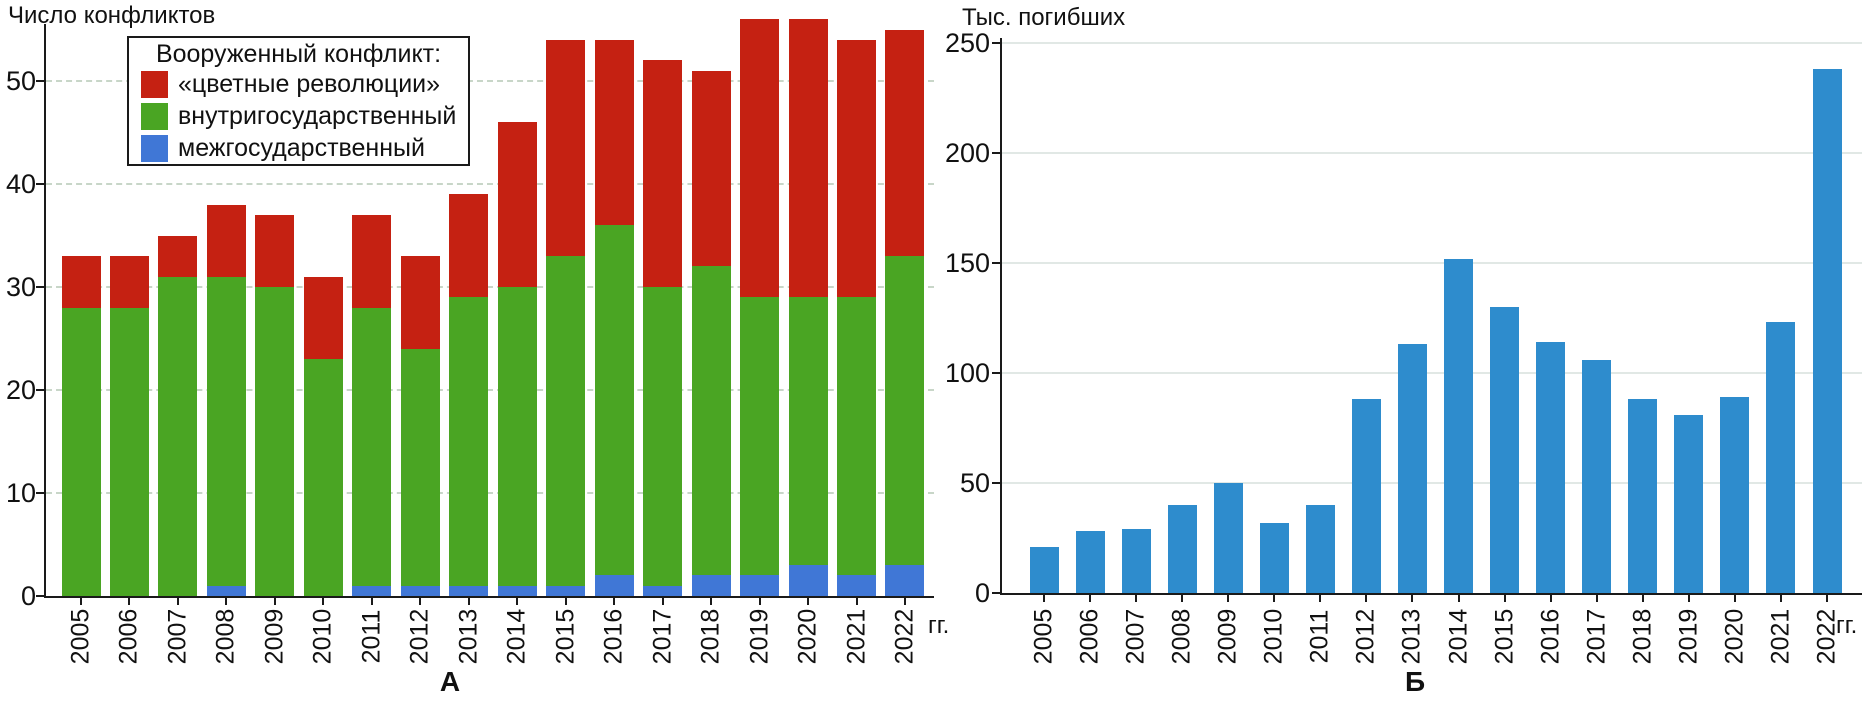 Image resolution: width=1866 pixels, height=706 pixels. Describe the element at coordinates (490, 184) in the screenshot. I see `grid-line-y40` at that location.